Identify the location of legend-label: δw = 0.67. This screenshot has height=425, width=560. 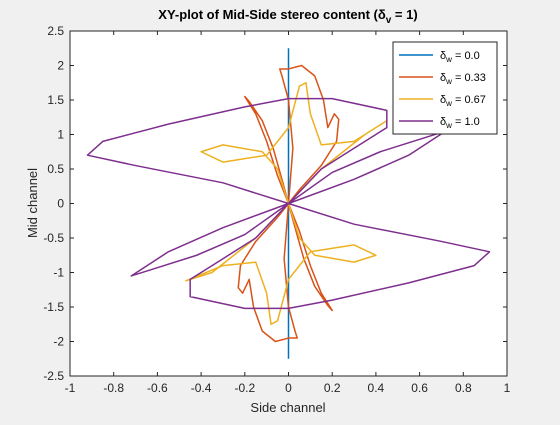
(463, 101).